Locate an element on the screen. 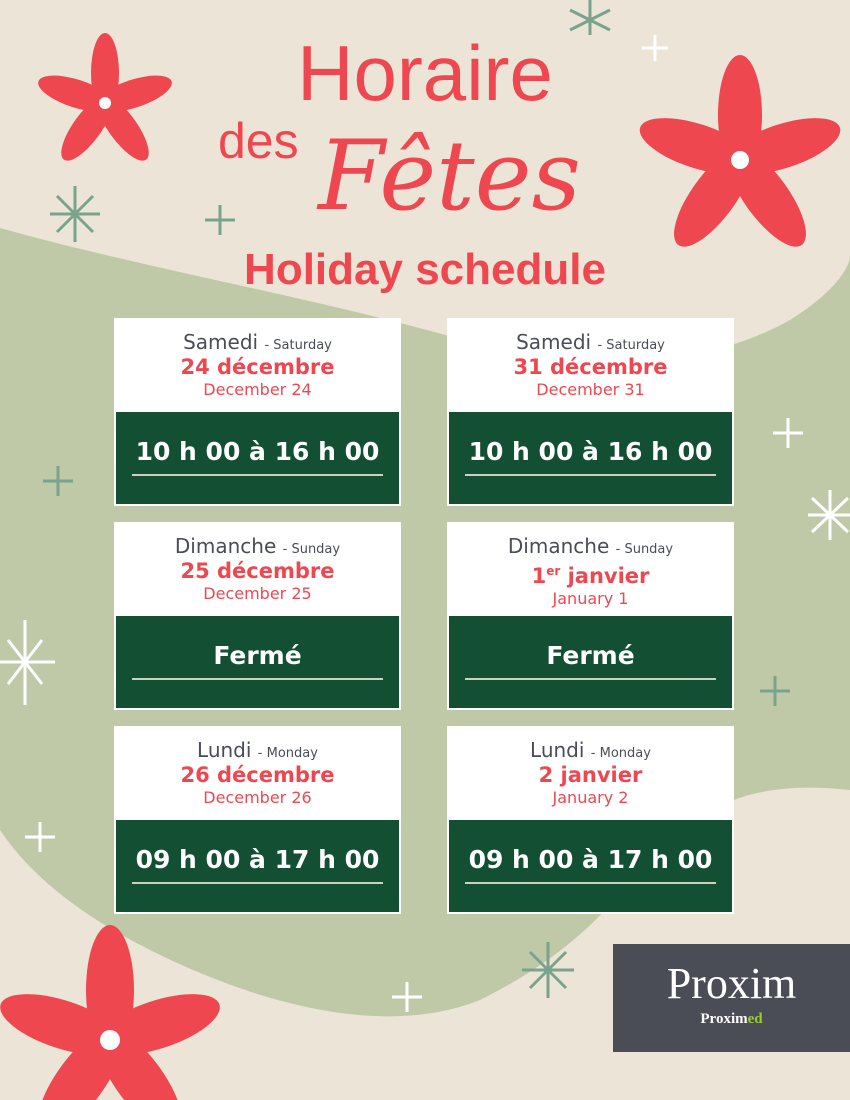 The height and width of the screenshot is (1100, 850). date-fr-main: 31 décembre is located at coordinates (590, 367).